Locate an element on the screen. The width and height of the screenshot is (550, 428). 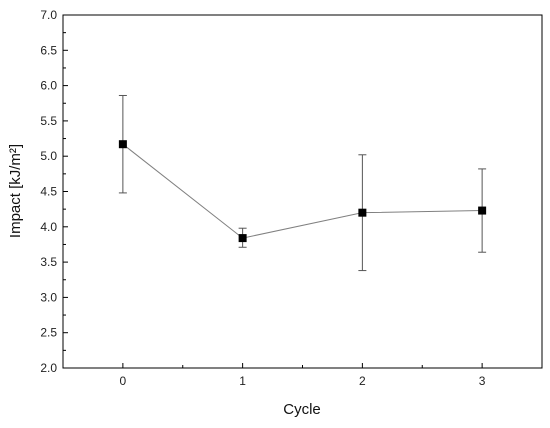
x-tick-label: 2 is located at coordinates (362, 381).